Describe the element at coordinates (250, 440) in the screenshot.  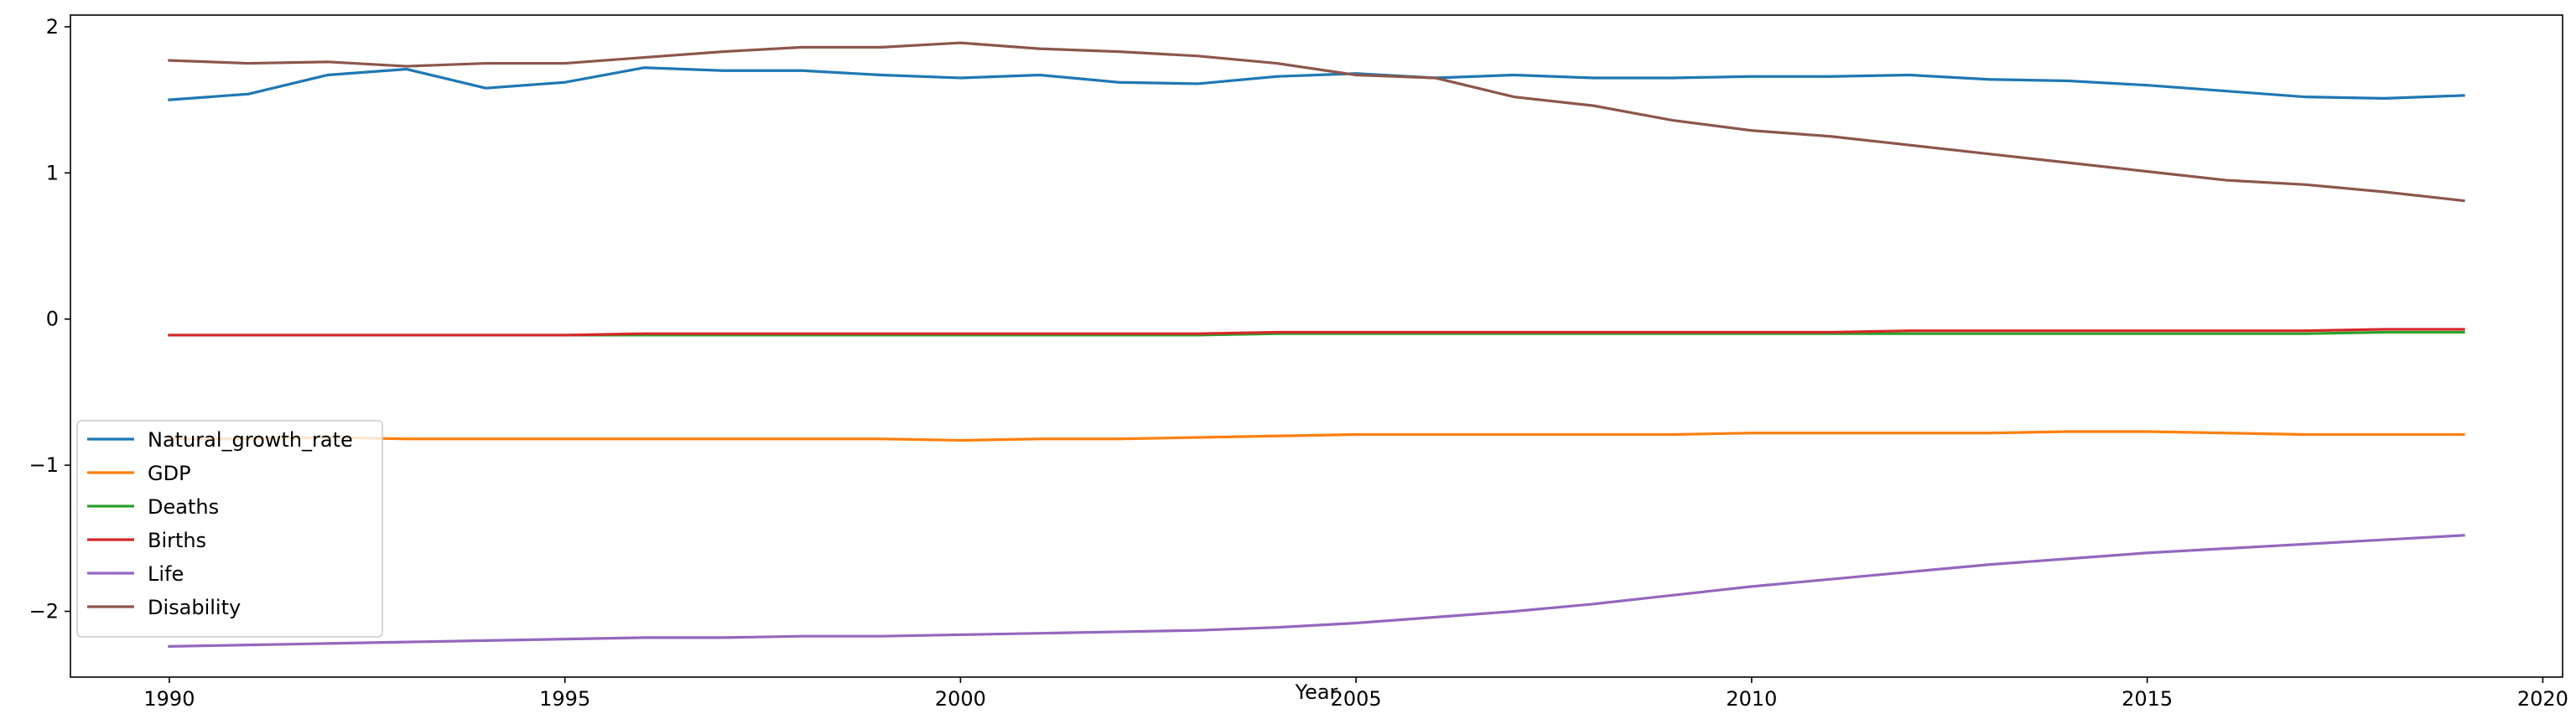
I see `legend-label: Natural_growth_rate` at that location.